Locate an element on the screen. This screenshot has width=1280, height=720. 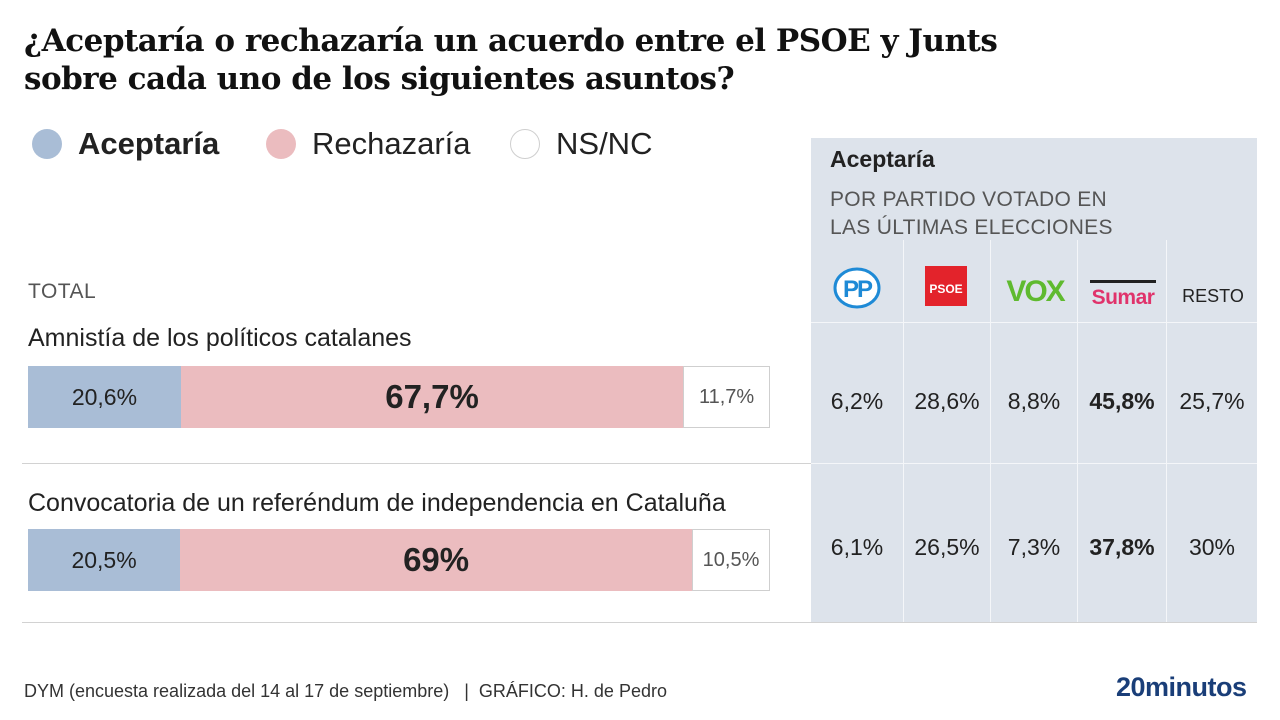
stacked-bar-amnistia: 20,6% 67,7% 11,7% is located at coordinates (399, 397).